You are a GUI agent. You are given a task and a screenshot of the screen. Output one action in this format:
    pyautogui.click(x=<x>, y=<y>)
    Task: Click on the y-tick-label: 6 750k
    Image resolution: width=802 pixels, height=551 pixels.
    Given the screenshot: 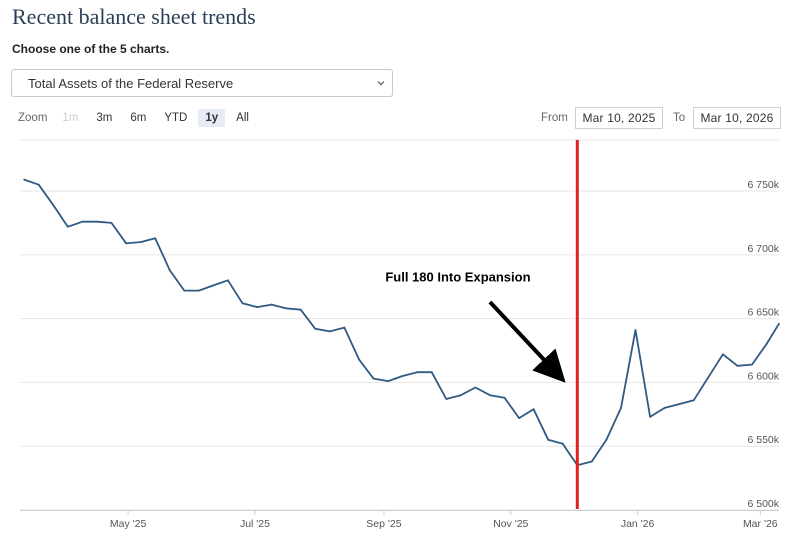 What is the action you would take?
    pyautogui.click(x=763, y=185)
    